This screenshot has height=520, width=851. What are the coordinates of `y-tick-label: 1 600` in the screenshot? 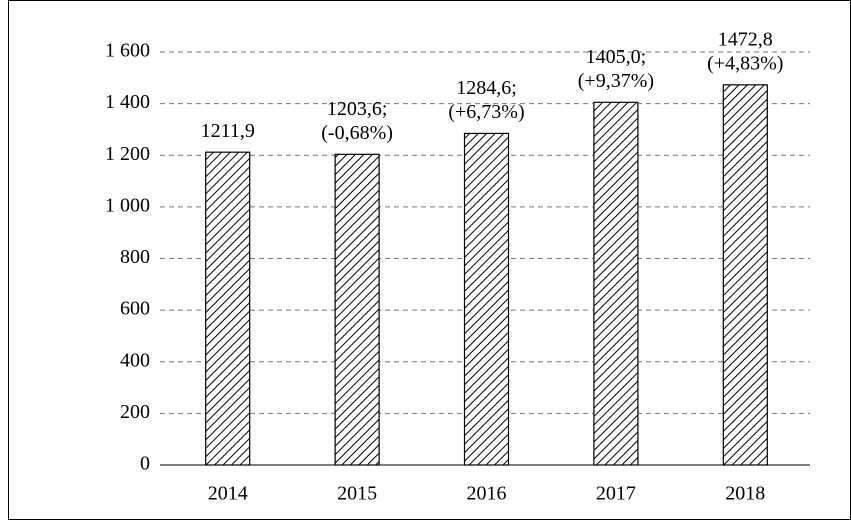 It's located at (127, 51).